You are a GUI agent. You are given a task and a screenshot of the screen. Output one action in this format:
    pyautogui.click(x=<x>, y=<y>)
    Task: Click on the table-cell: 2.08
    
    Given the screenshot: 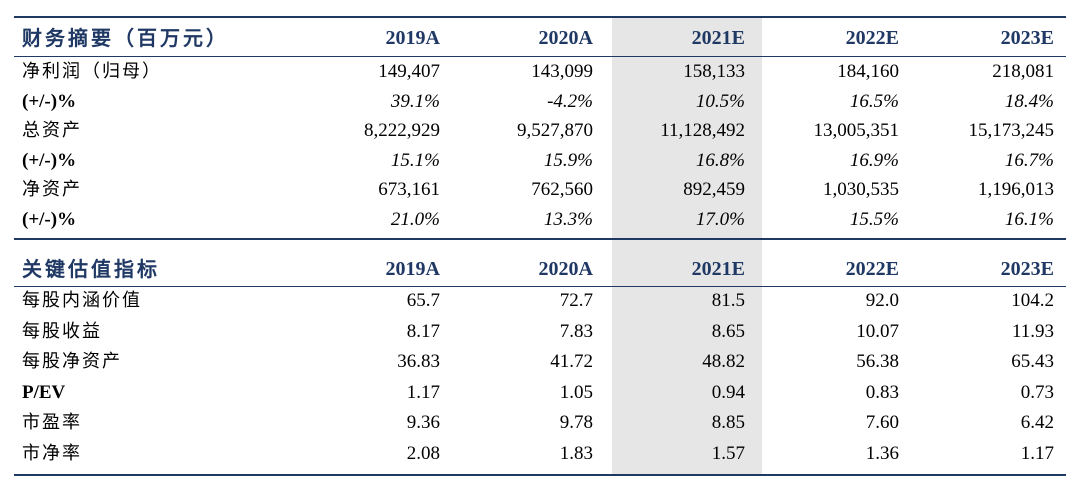 What is the action you would take?
    pyautogui.click(x=423, y=453)
    